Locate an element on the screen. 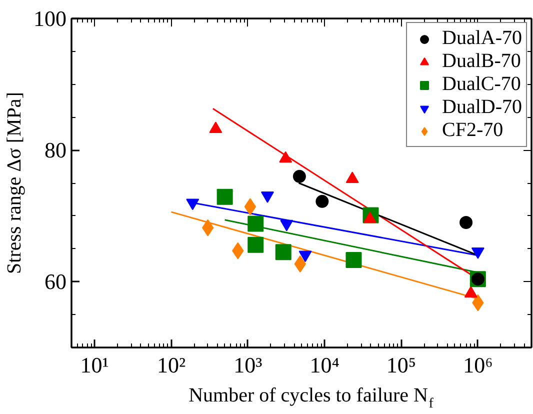 This screenshot has height=414, width=533. y-tick-label: 60 is located at coordinates (55, 281).